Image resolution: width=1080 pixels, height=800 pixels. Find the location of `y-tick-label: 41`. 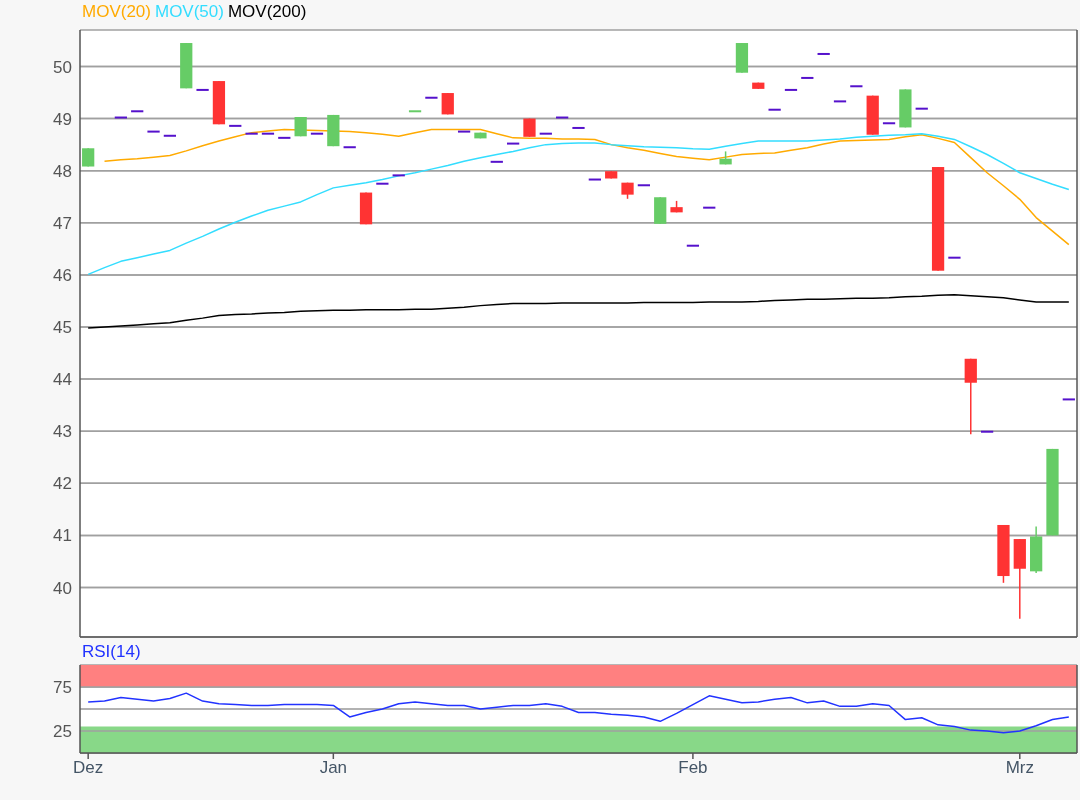

y-tick-label: 41 is located at coordinates (62, 536).